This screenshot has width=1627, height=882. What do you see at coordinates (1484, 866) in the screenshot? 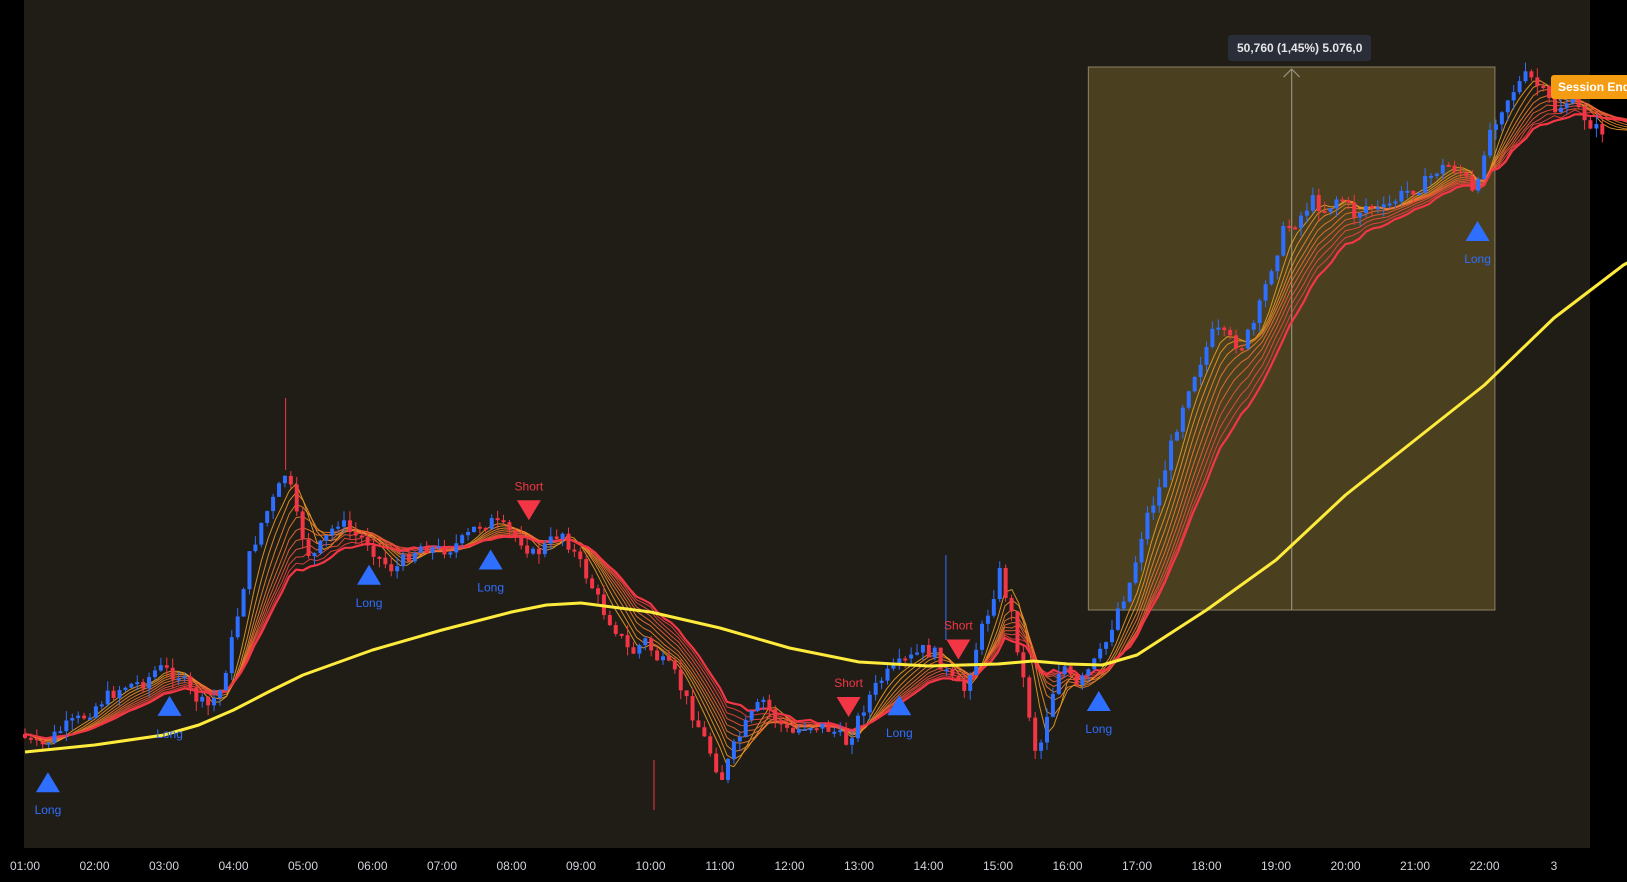
I see `time-axis-tick-label: 22:00` at bounding box center [1484, 866].